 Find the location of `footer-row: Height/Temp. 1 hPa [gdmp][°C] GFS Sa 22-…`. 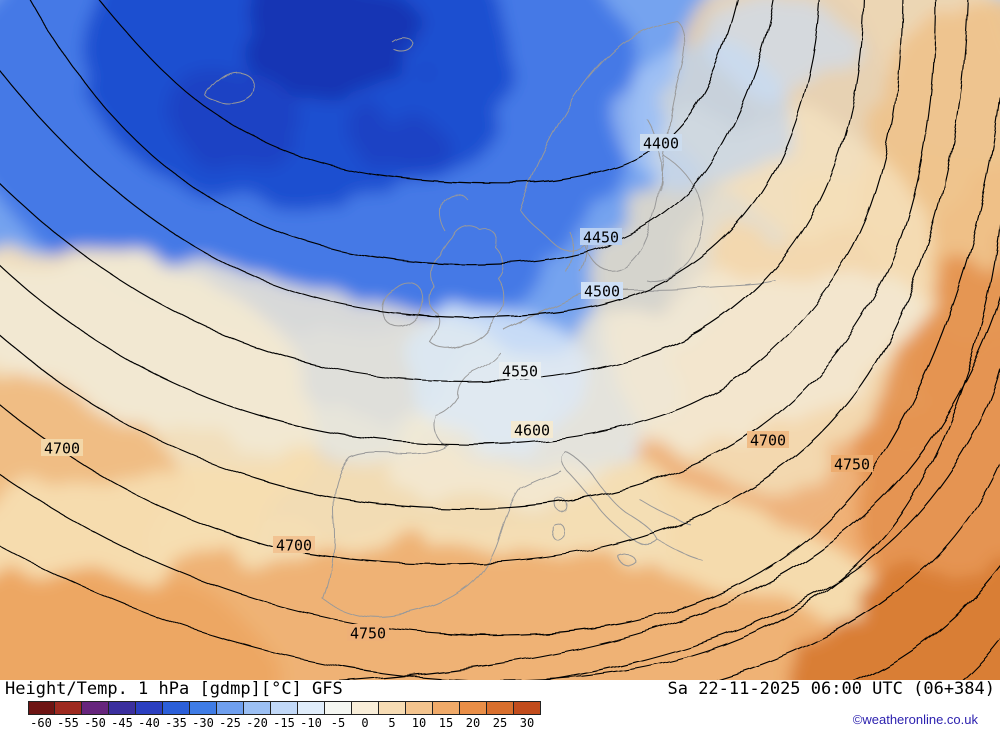

footer-row: Height/Temp. 1 hPa [gdmp][°C] GFS Sa 22-… is located at coordinates (500, 689).